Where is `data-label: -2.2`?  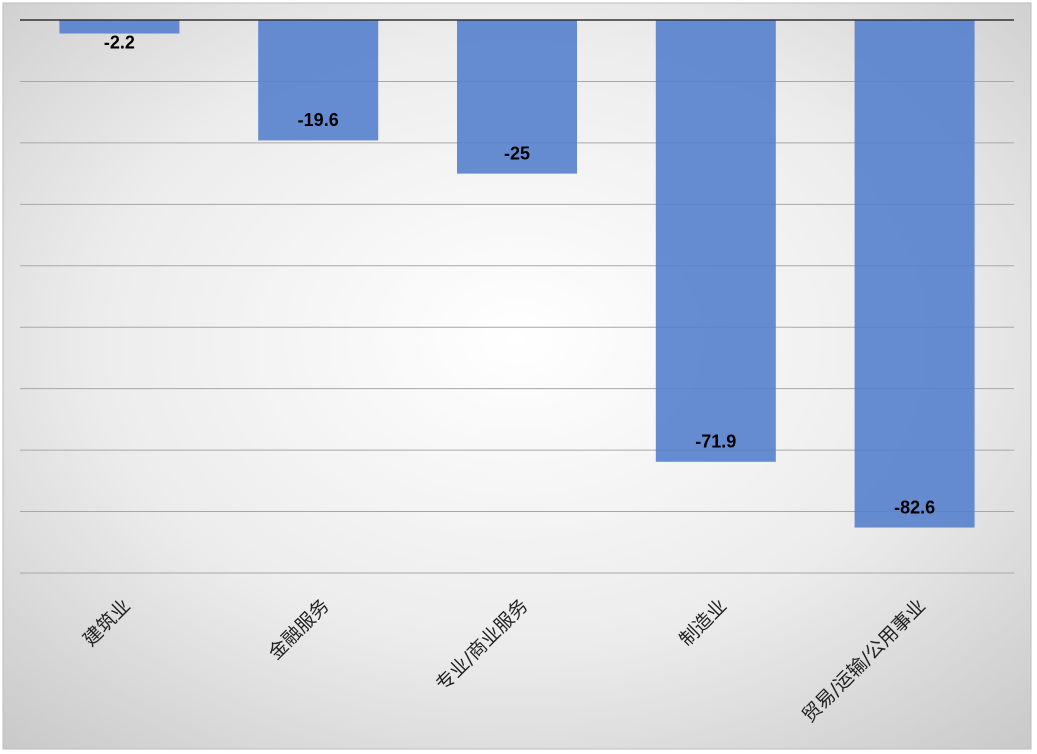 data-label: -2.2 is located at coordinates (119, 42).